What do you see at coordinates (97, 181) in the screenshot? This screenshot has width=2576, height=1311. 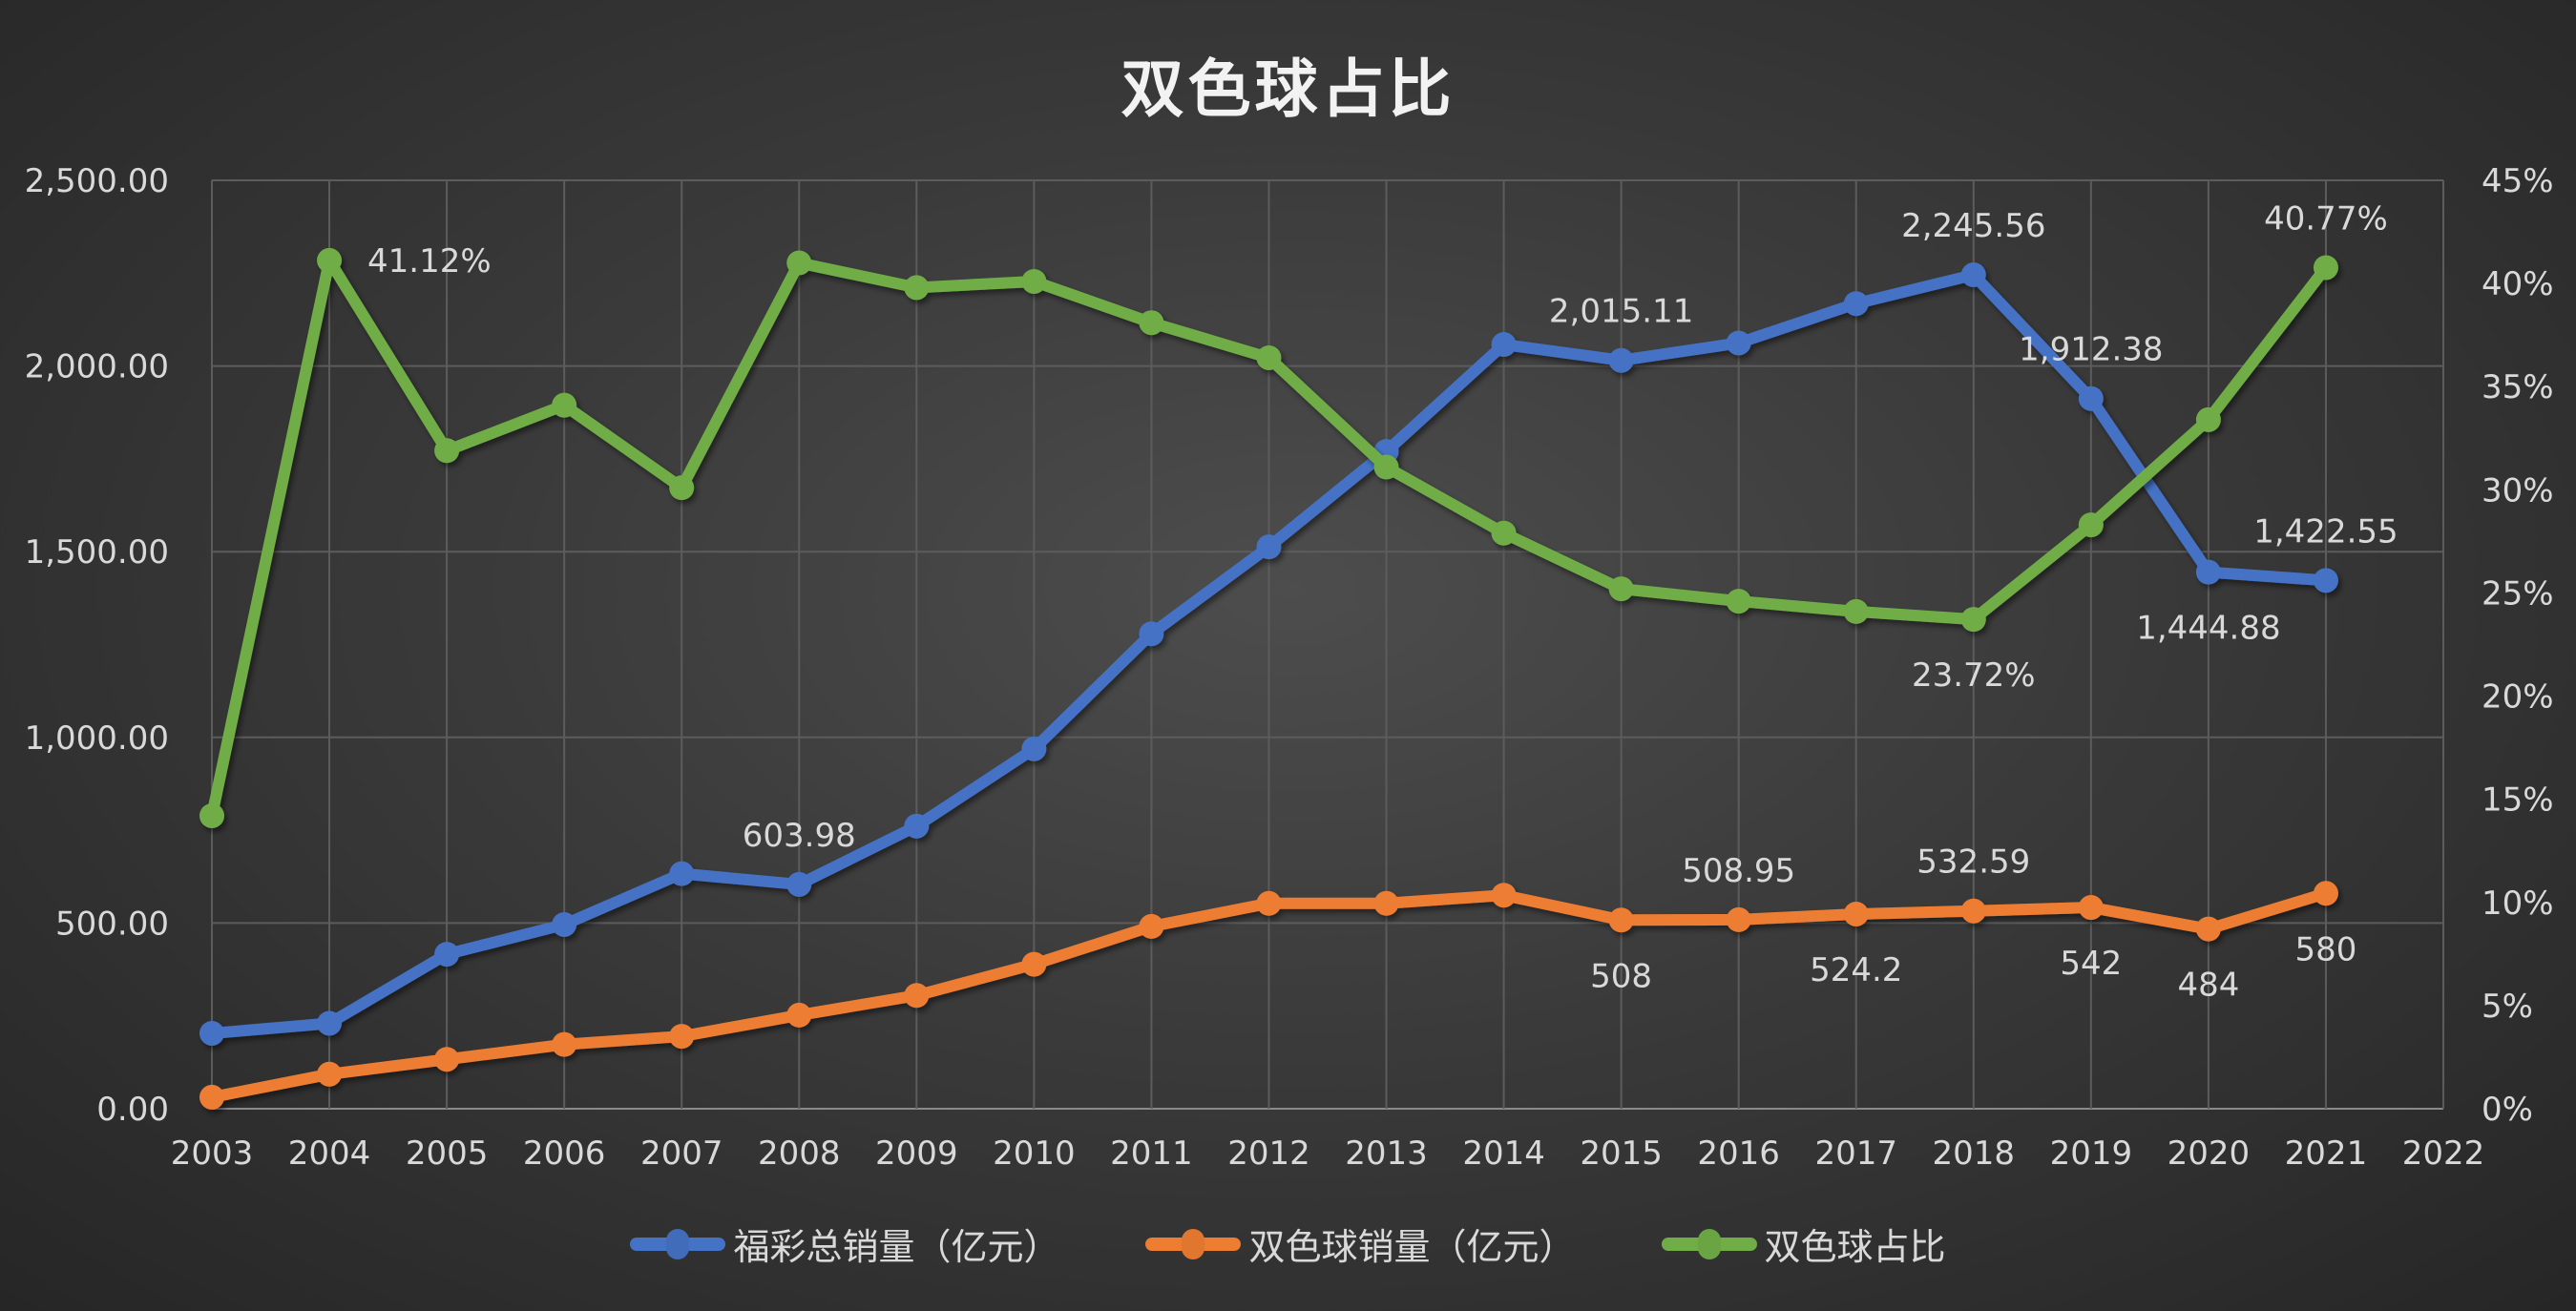 I see `y-left-tick-label: 2,500.00` at bounding box center [97, 181].